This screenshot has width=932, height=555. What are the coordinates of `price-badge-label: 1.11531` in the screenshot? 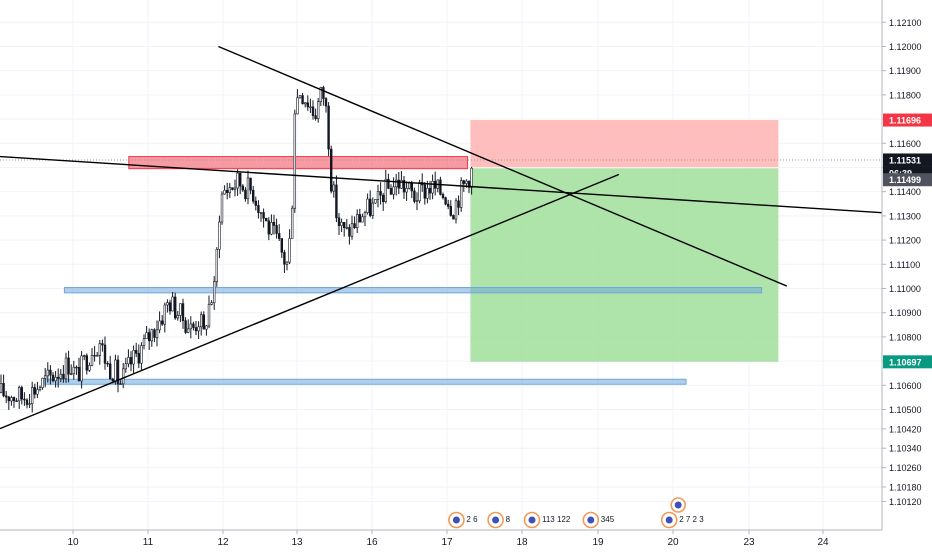 It's located at (905, 160).